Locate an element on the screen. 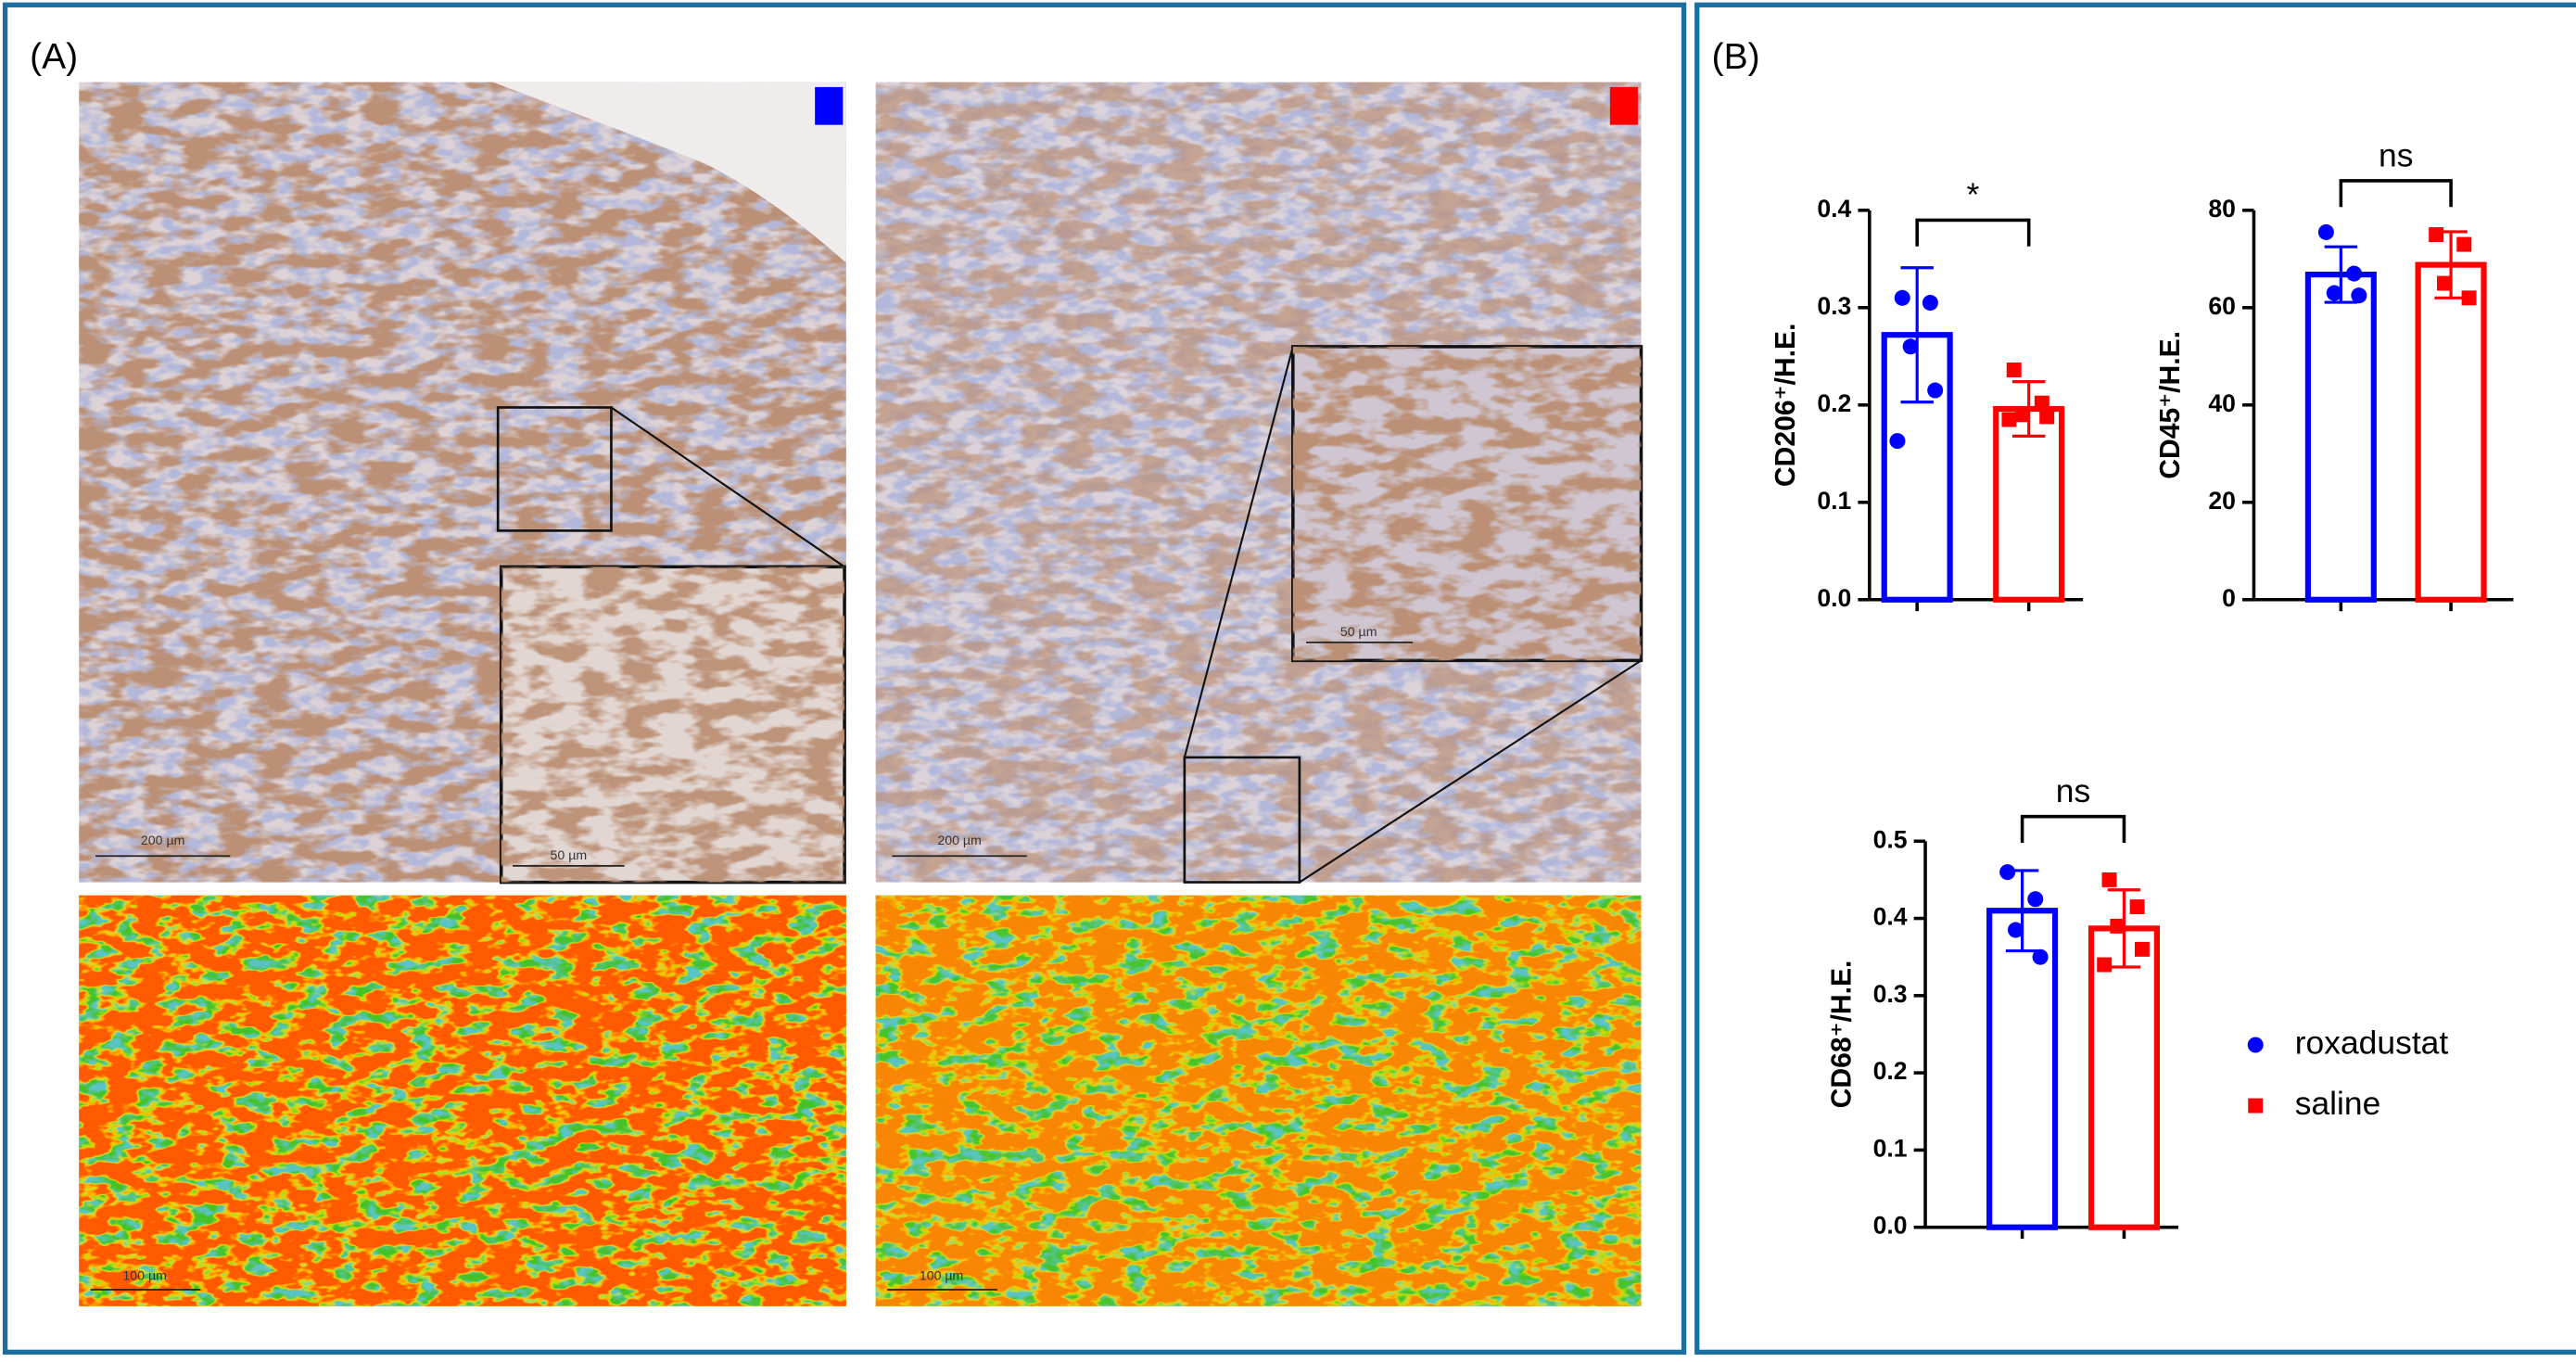  y-axis-label: CD68⁺/H.E. is located at coordinates (1841, 1035).